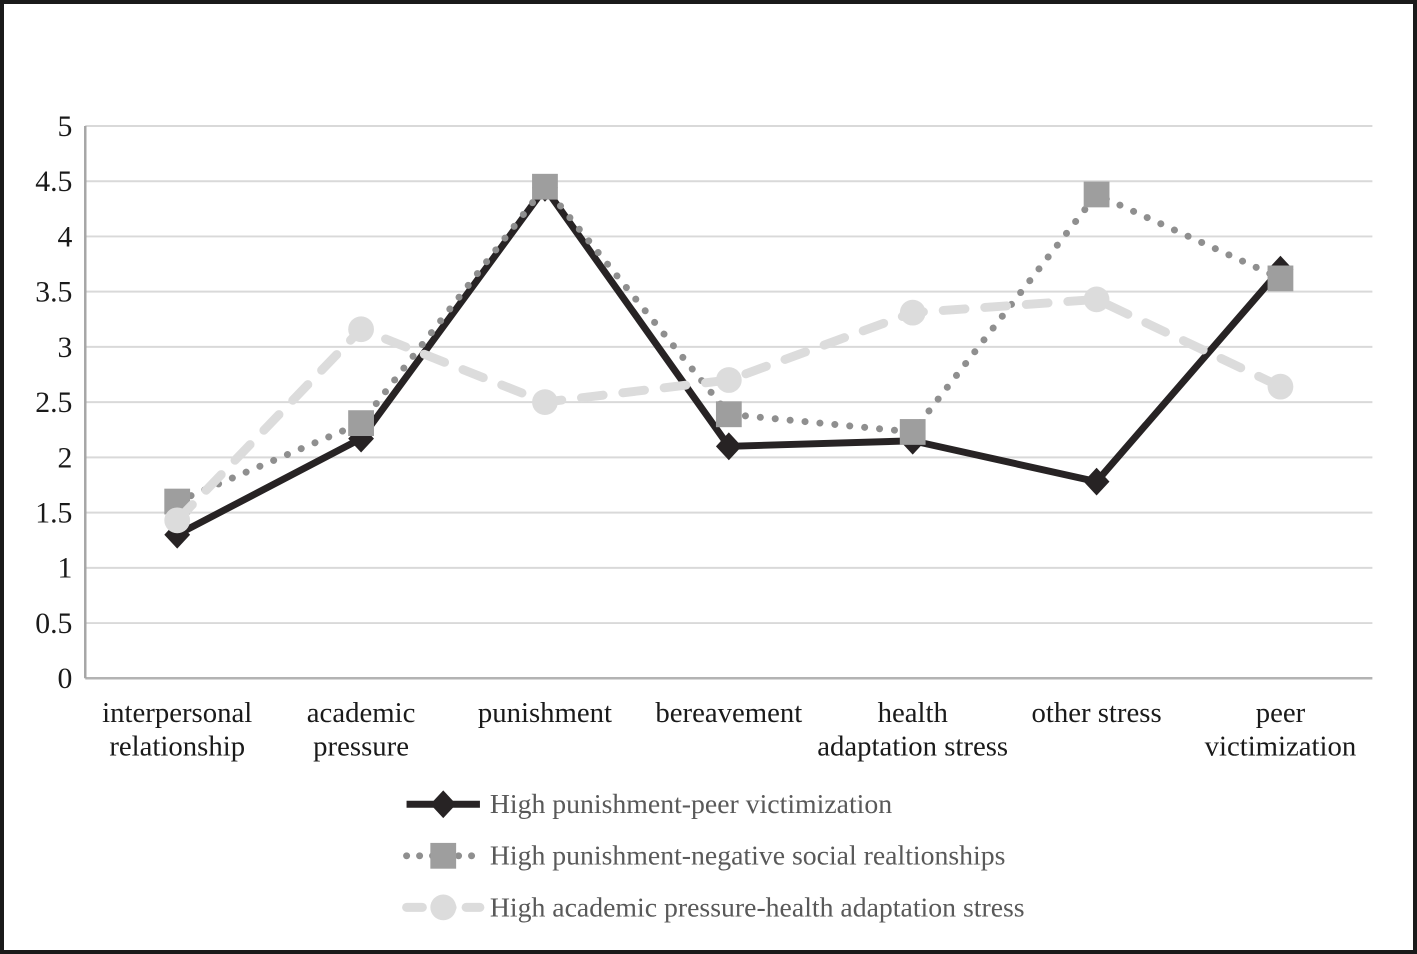  What do you see at coordinates (177, 713) in the screenshot?
I see `x-category-label: interpersonal` at bounding box center [177, 713].